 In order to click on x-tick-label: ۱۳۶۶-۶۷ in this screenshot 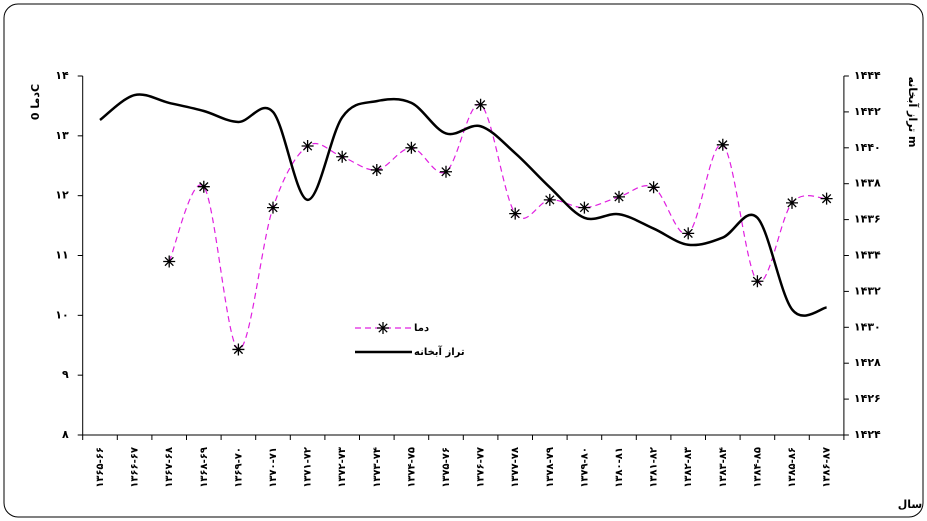, I will do `click(135, 467)`.